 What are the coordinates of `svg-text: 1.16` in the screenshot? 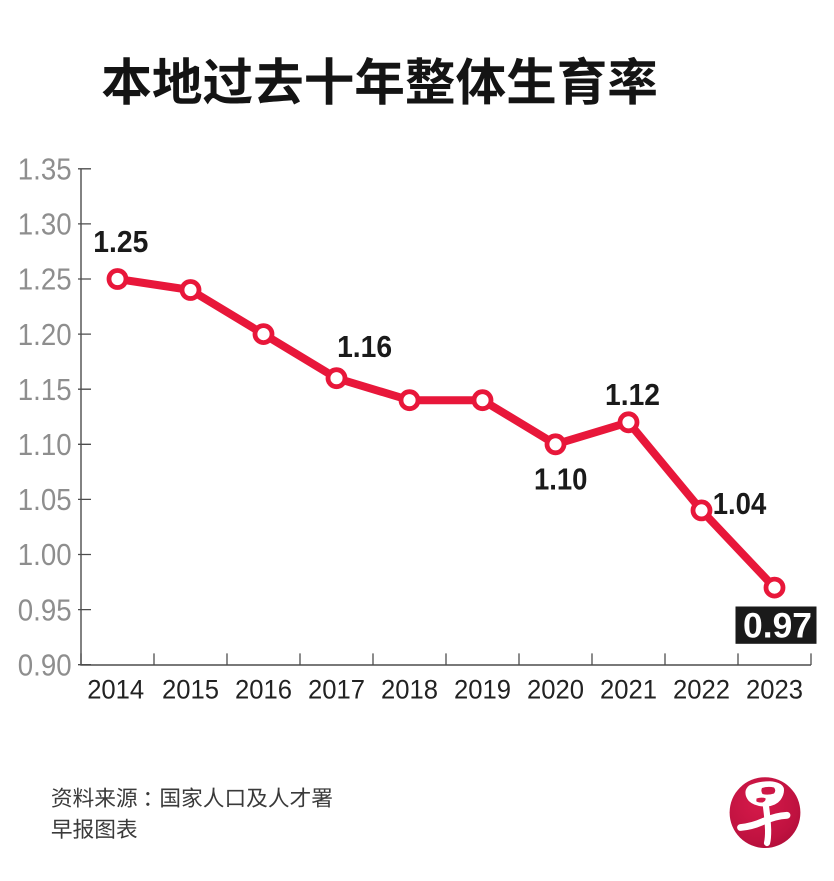 It's located at (364, 346).